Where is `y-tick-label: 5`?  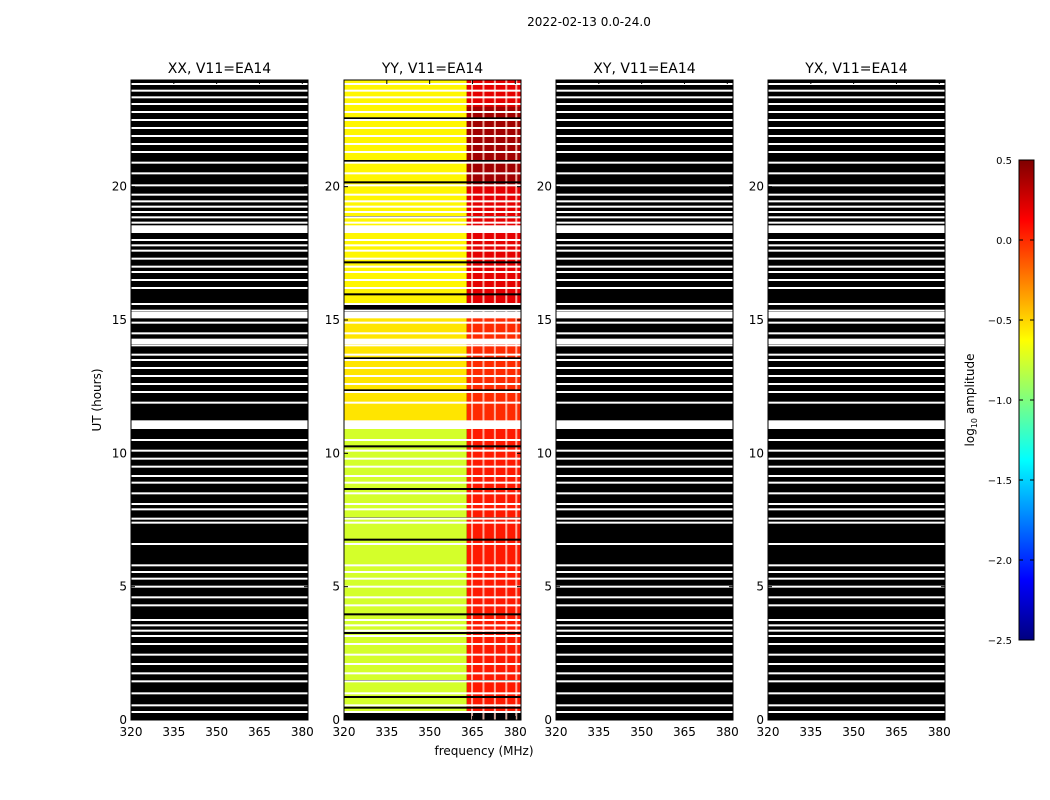 y-tick-label: 5 is located at coordinates (123, 587).